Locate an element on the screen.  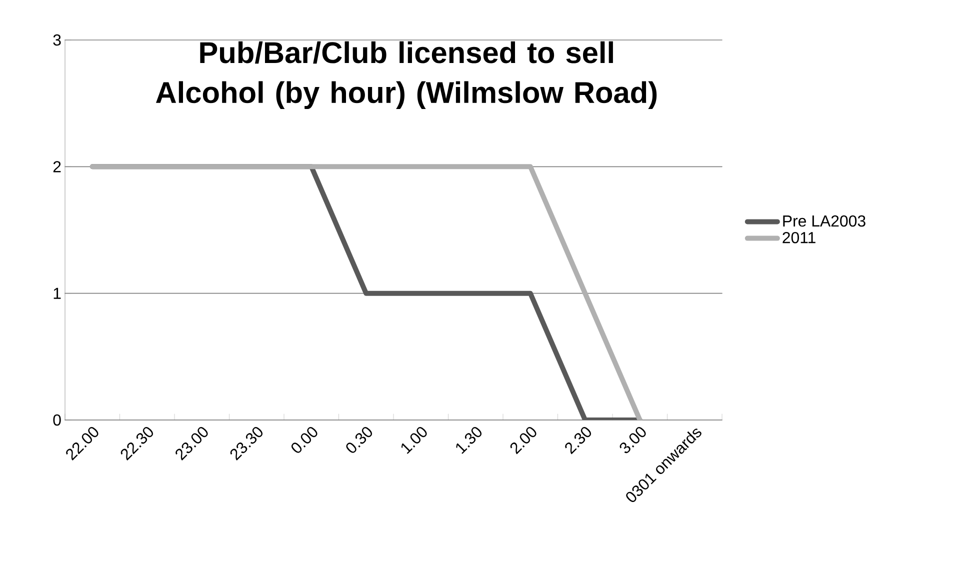
y-tick-label: 0 is located at coordinates (57, 420).